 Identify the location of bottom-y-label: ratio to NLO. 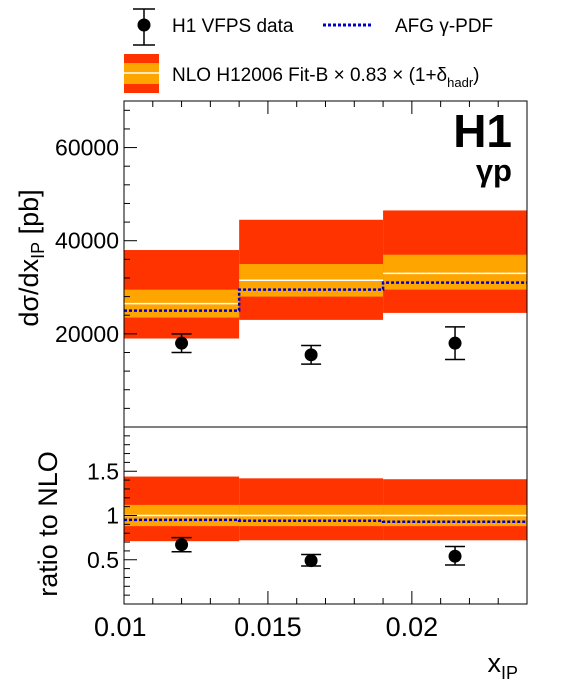
(48, 524).